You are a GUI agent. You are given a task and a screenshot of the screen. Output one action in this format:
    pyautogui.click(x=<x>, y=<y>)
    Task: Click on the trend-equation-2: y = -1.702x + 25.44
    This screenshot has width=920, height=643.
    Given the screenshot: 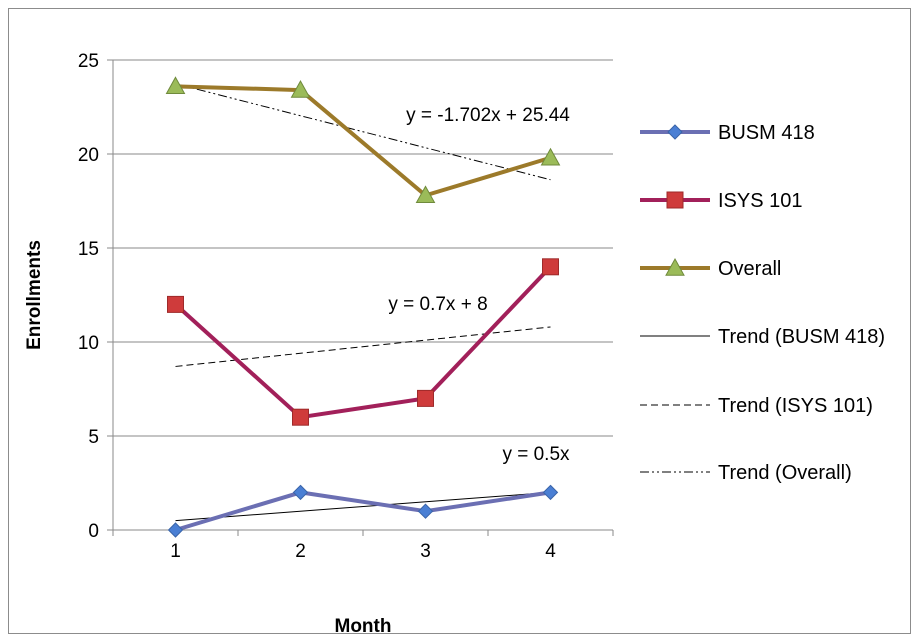 What is the action you would take?
    pyautogui.click(x=488, y=115)
    